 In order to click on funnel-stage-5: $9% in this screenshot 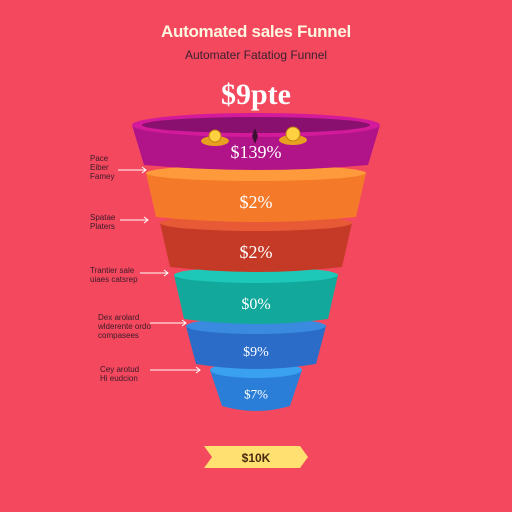, I will do `click(256, 343)`.